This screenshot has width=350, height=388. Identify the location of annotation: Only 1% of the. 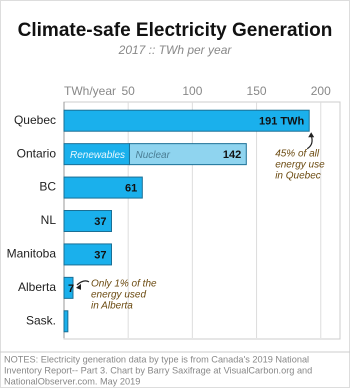
(124, 283).